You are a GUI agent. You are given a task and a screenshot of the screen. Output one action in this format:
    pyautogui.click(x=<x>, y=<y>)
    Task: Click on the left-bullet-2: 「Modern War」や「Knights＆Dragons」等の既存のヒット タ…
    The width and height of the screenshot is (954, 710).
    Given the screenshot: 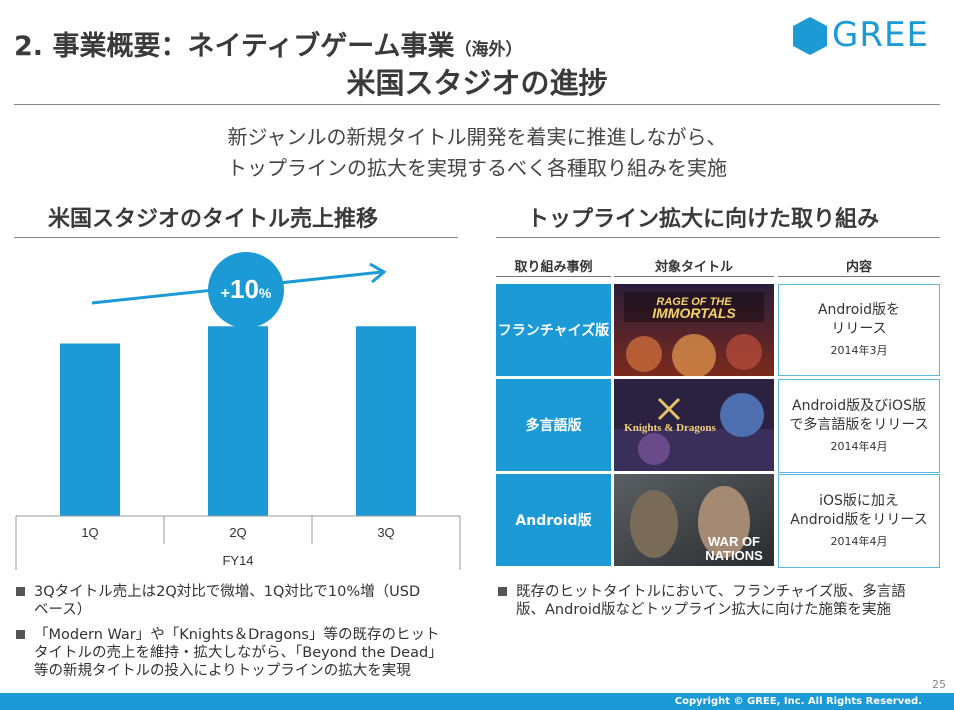 What is the action you would take?
    pyautogui.click(x=241, y=654)
    